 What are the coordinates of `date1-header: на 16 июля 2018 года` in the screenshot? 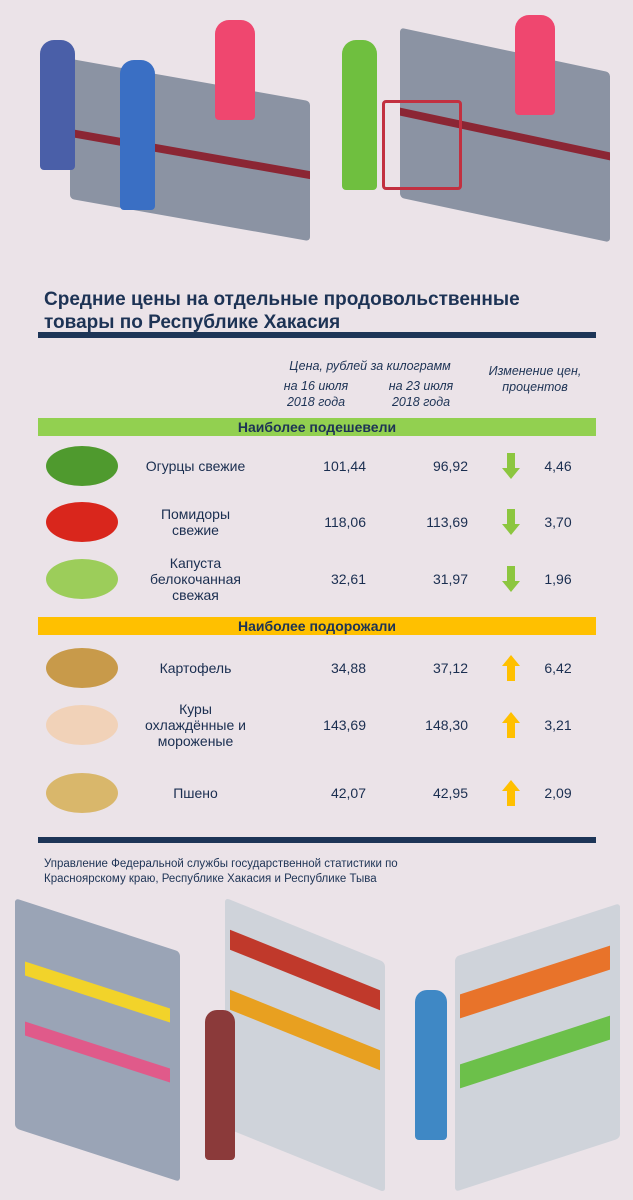 It's located at (316, 394).